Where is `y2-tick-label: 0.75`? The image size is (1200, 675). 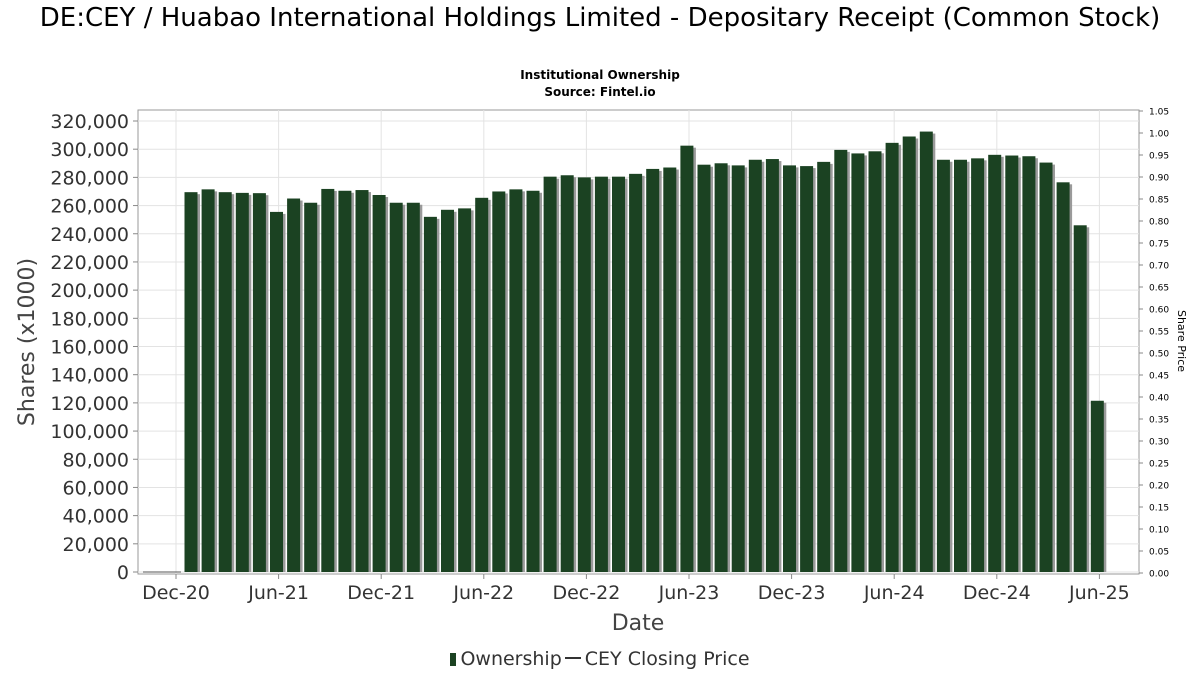 y2-tick-label: 0.75 is located at coordinates (1159, 245).